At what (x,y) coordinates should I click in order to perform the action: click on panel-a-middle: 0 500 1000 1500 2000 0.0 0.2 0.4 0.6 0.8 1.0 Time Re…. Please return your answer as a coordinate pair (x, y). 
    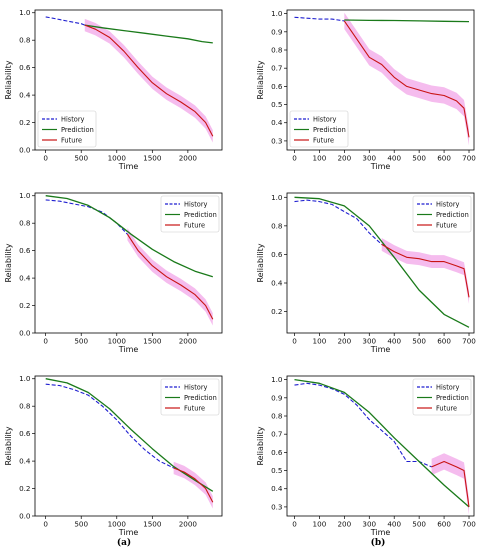
    Looking at the image, I should click on (113, 272).